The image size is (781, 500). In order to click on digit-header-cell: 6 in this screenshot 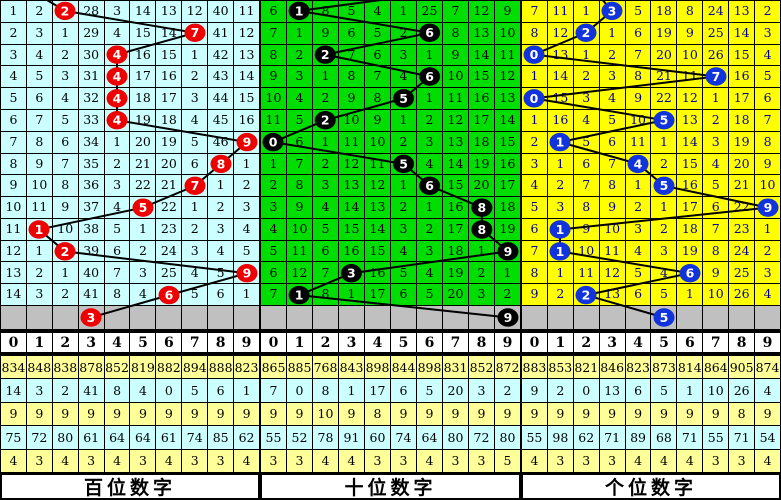, I will do `click(430, 342)`.